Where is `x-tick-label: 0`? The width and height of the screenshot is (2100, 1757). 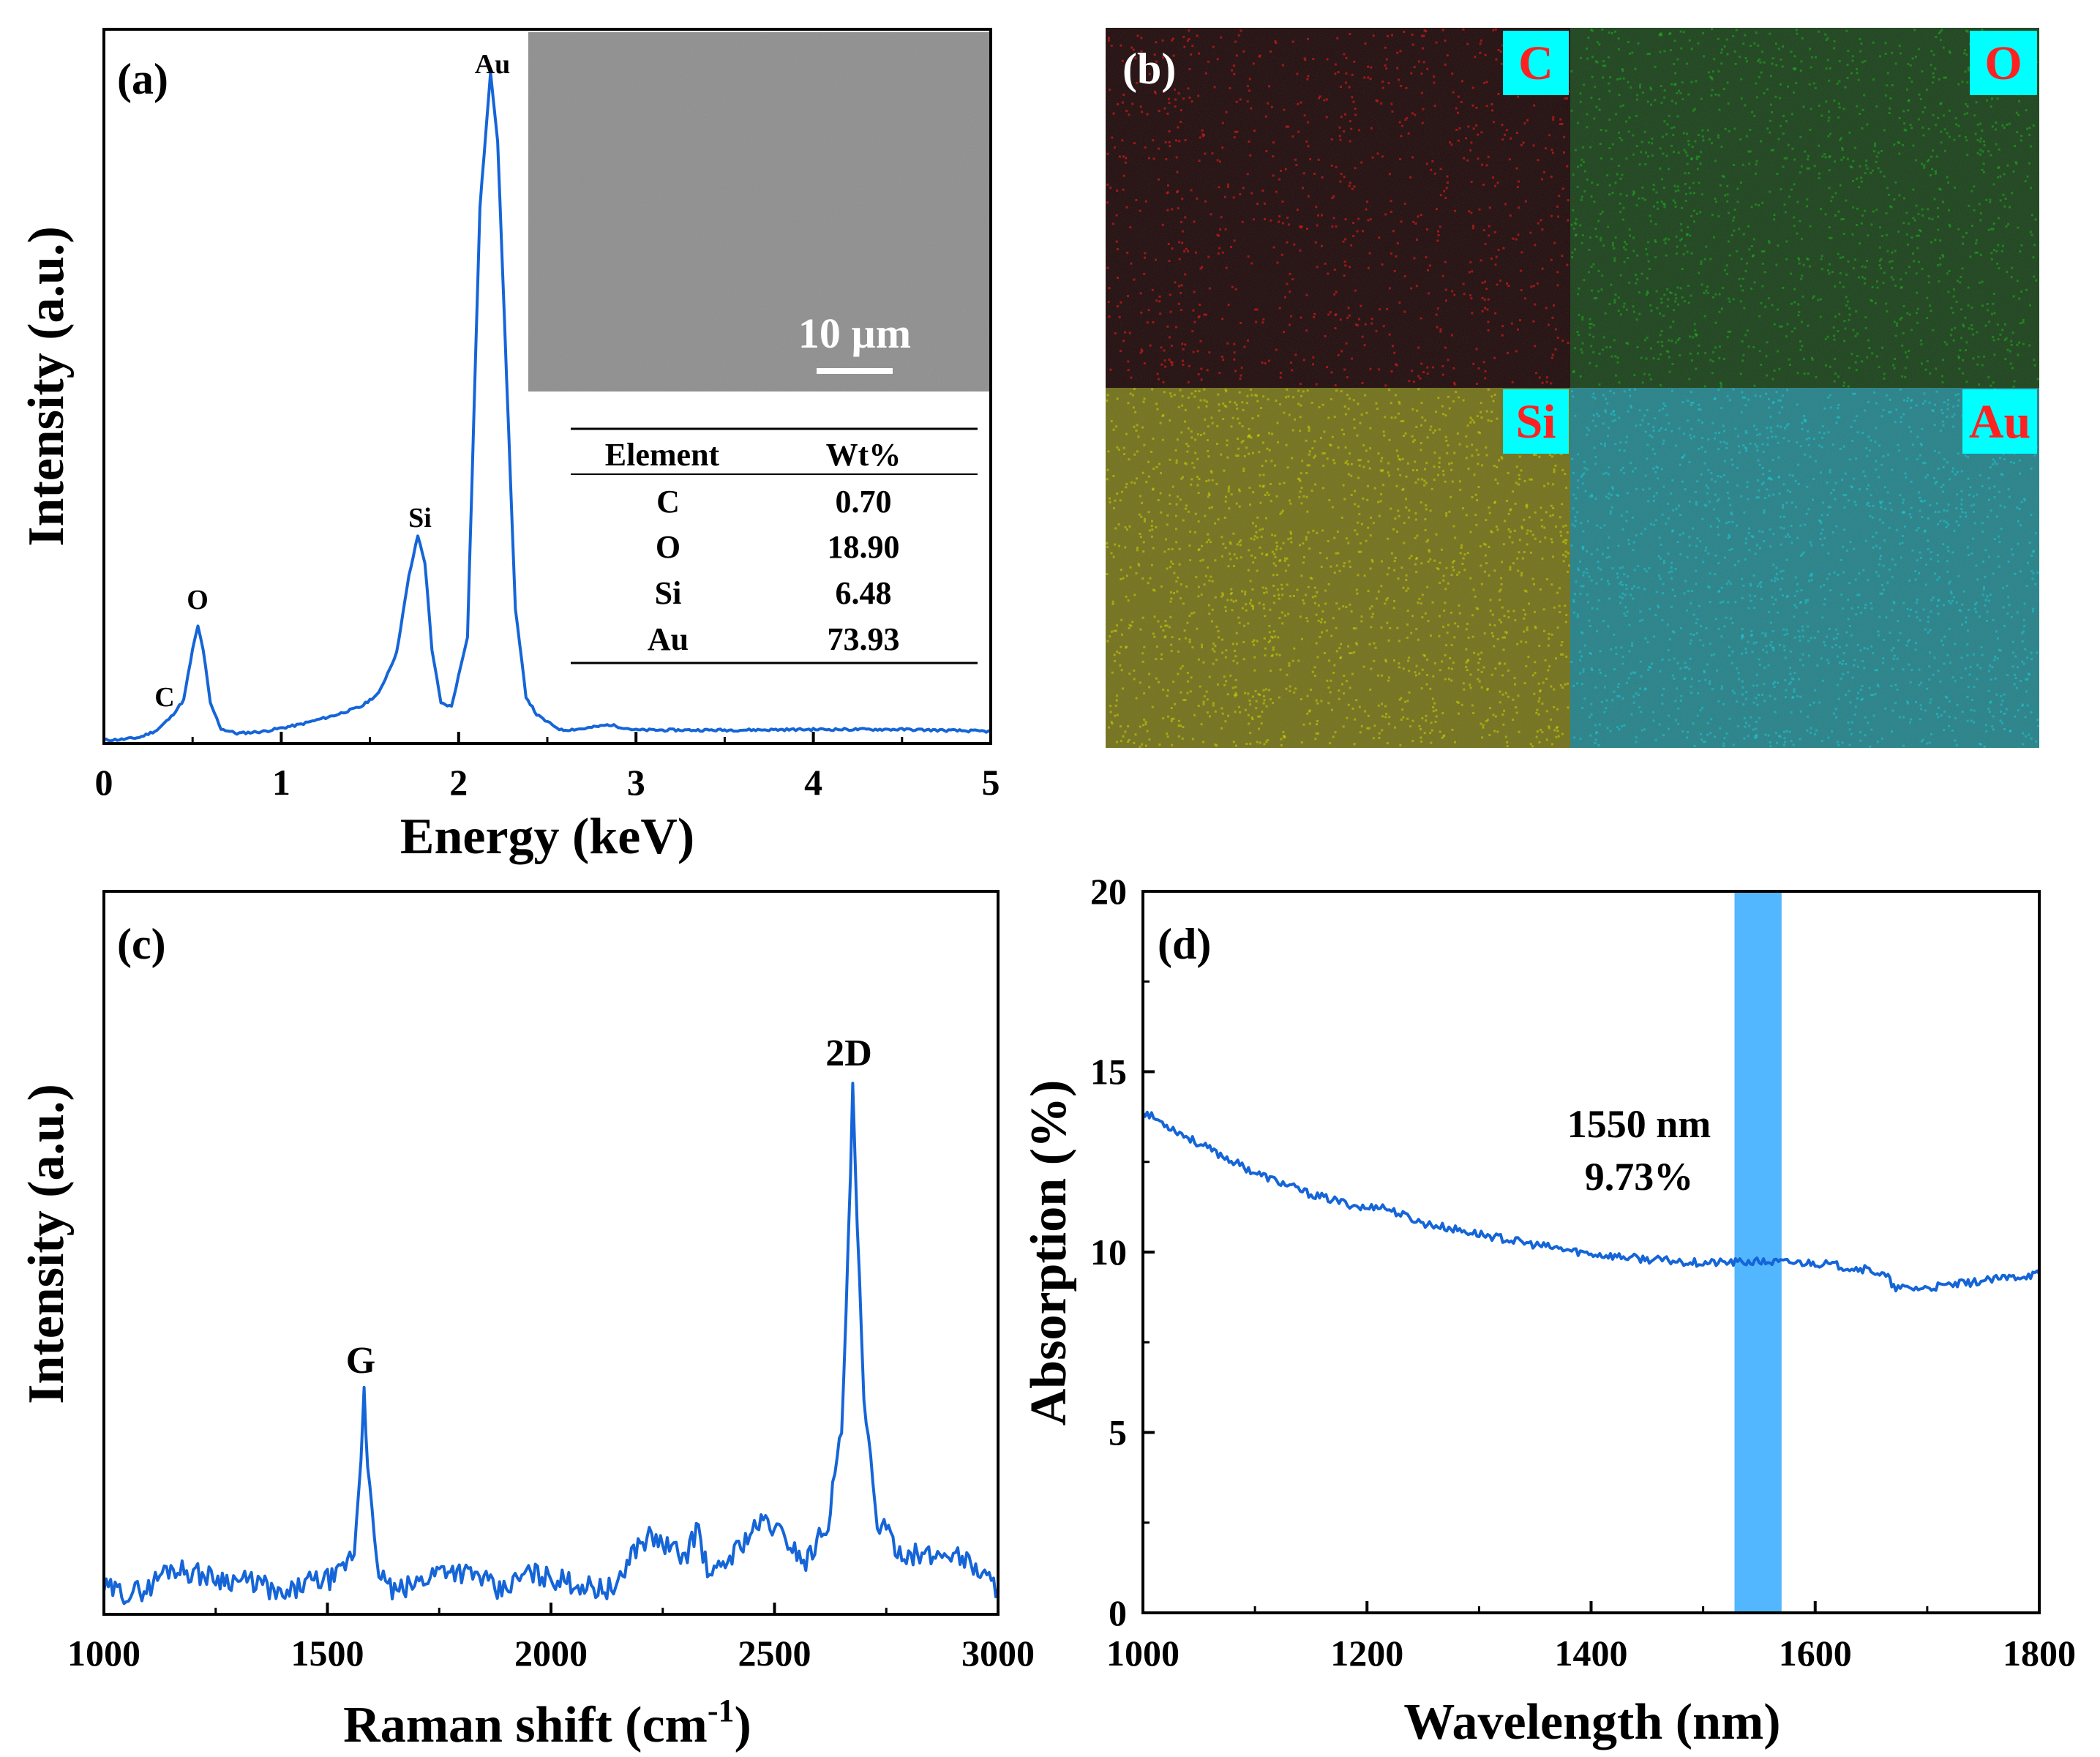 x-tick-label: 0 is located at coordinates (104, 782).